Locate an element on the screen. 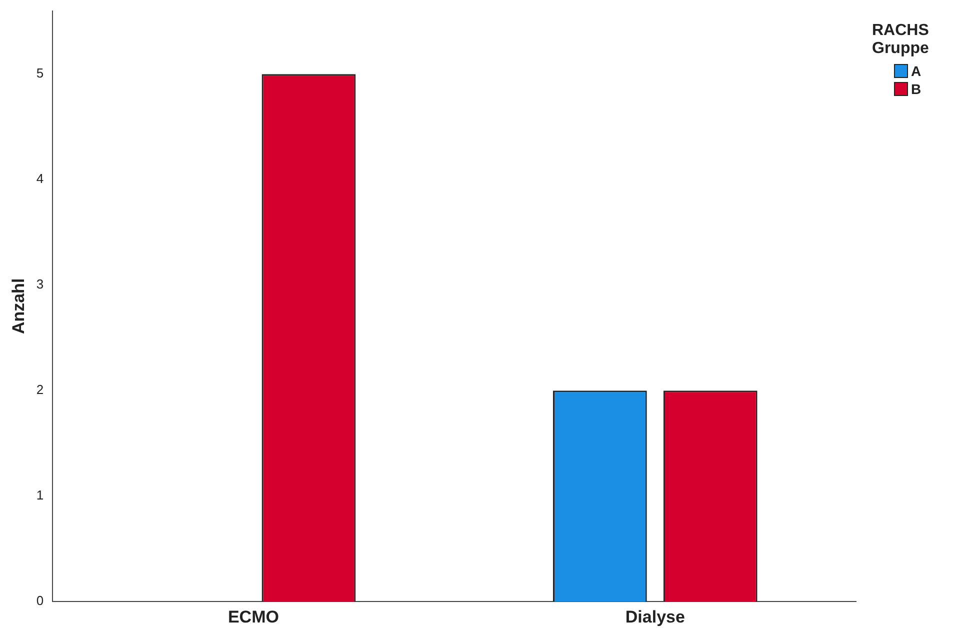  y-tick-label: 2 is located at coordinates (40, 390).